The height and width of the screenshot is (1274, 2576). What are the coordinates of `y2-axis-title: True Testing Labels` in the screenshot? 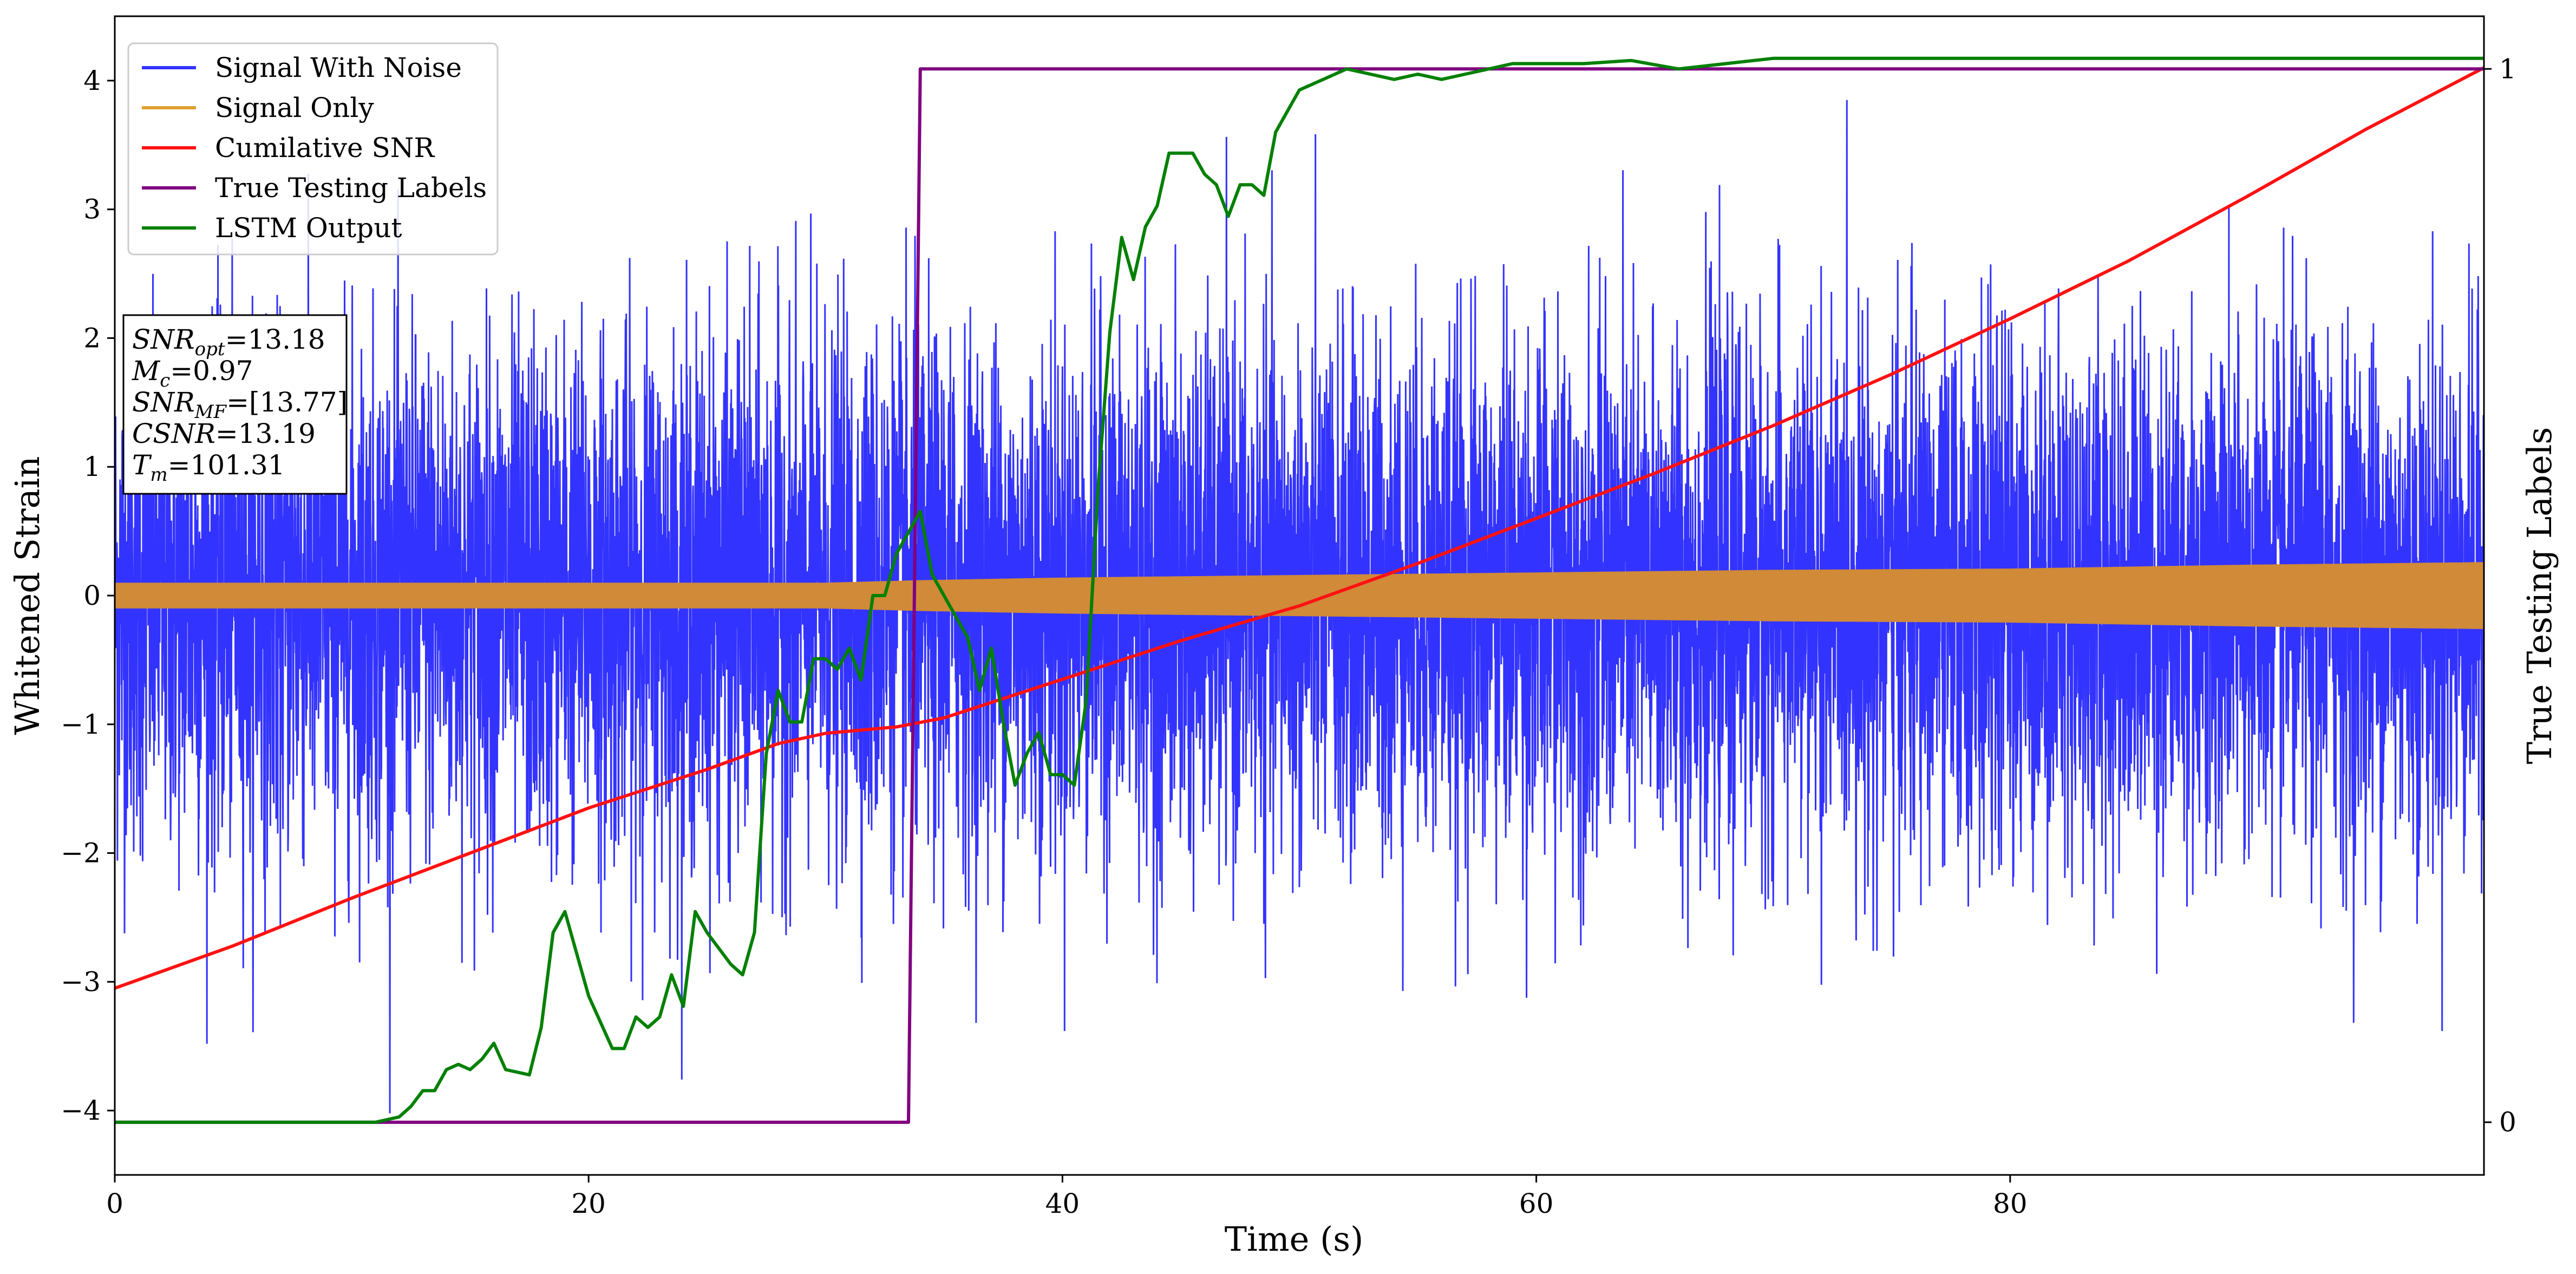 It's located at (2540, 596).